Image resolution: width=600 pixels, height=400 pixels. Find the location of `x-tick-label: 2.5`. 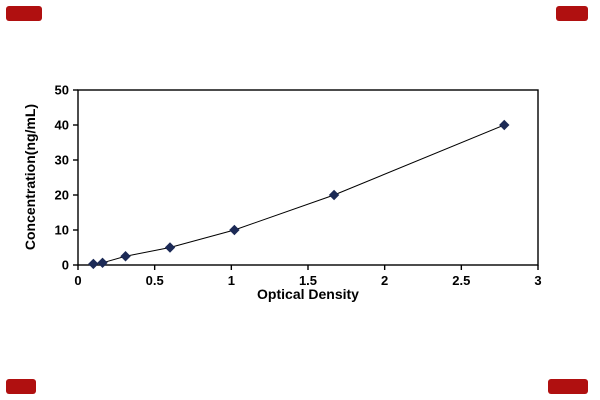

x-tick-label: 2.5 is located at coordinates (461, 280).